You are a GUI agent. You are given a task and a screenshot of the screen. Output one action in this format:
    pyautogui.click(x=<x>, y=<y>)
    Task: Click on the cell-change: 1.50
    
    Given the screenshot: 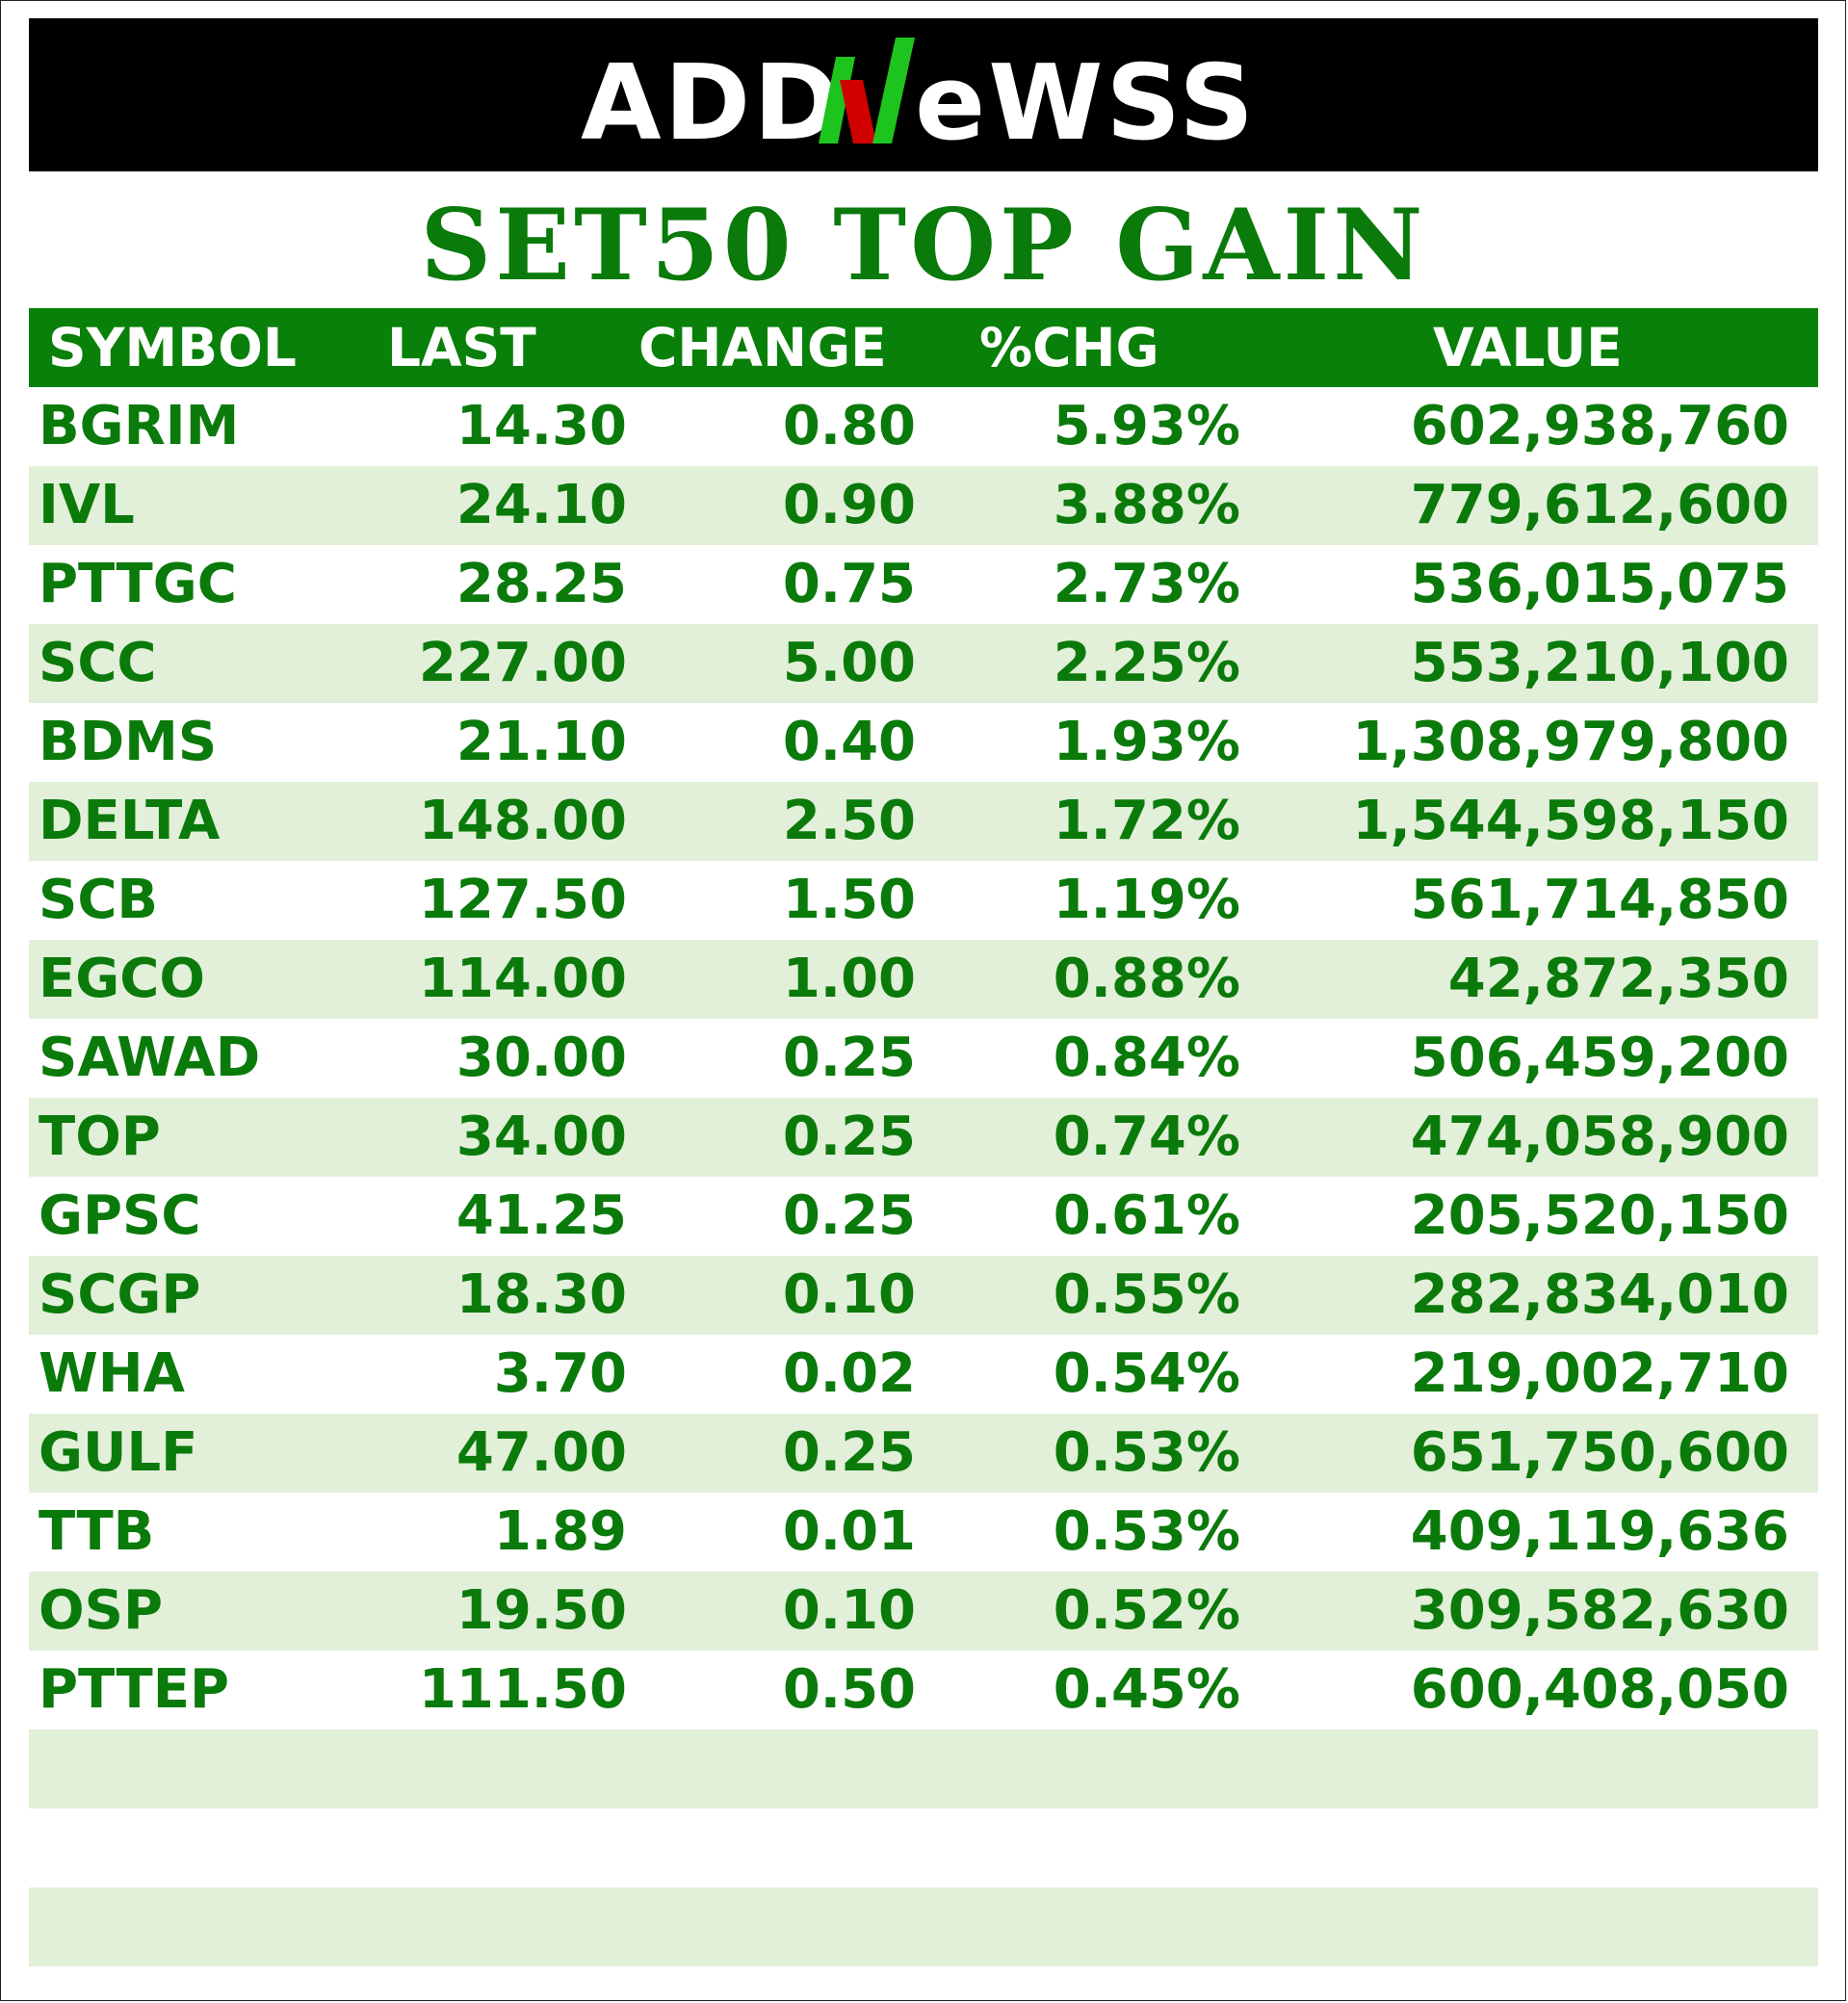 What is the action you would take?
    pyautogui.click(x=849, y=900)
    